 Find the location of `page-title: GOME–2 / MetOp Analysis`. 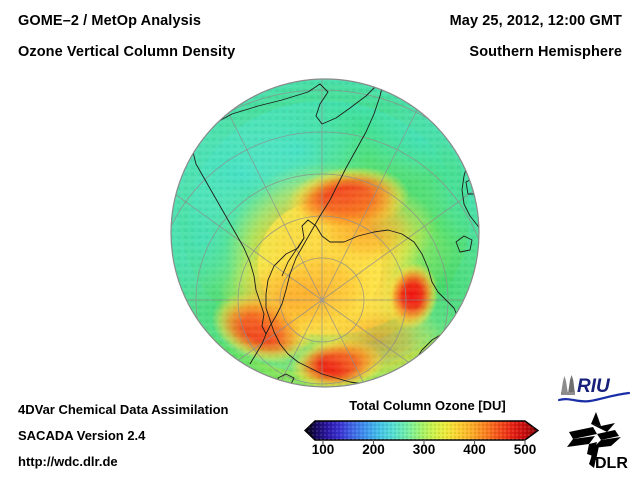

page-title: GOME–2 / MetOp Analysis is located at coordinates (110, 21).